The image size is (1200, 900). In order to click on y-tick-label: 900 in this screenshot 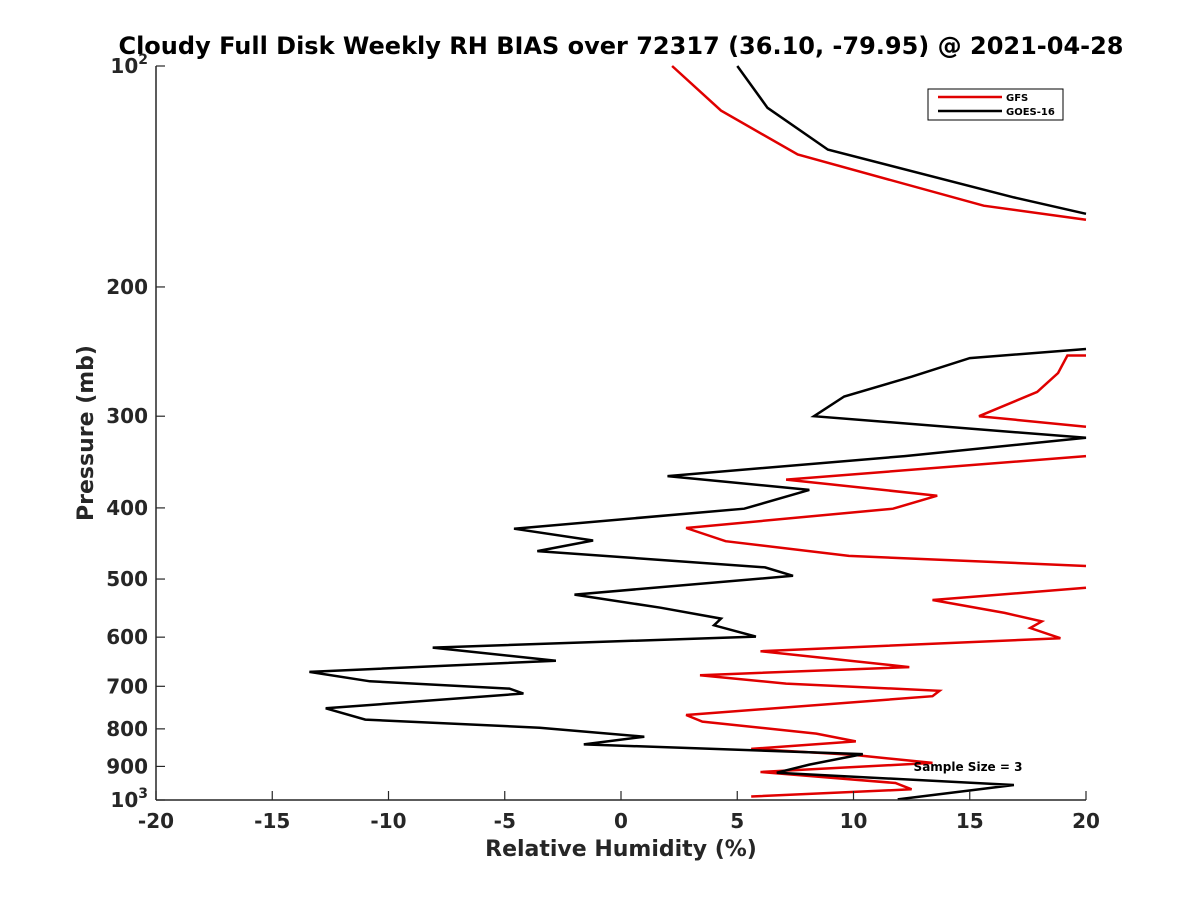, I will do `click(127, 766)`.